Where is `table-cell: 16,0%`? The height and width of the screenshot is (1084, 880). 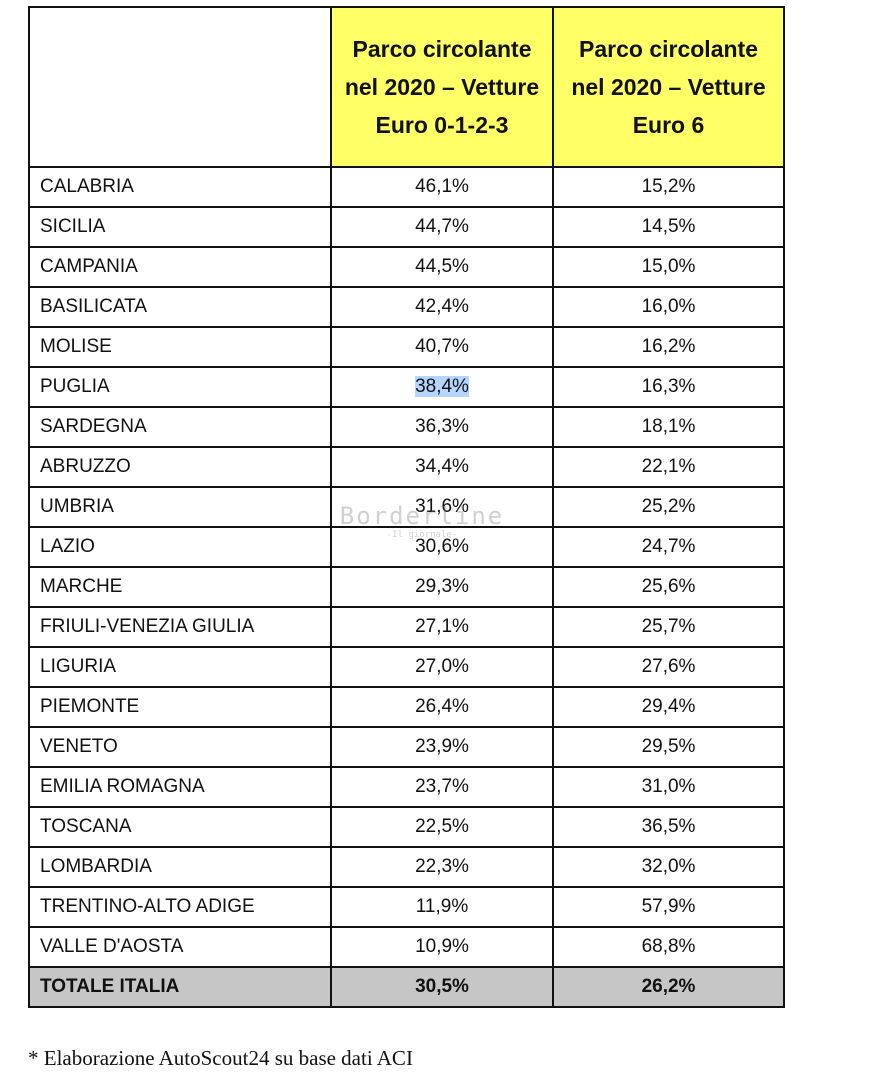 table-cell: 16,0% is located at coordinates (668, 307).